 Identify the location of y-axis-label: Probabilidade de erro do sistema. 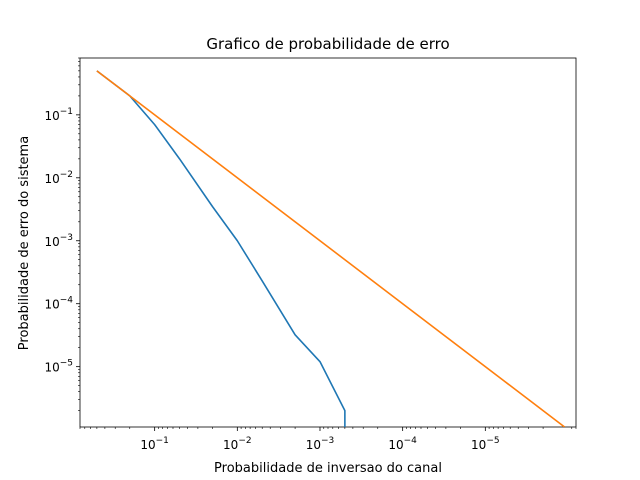
(24, 243).